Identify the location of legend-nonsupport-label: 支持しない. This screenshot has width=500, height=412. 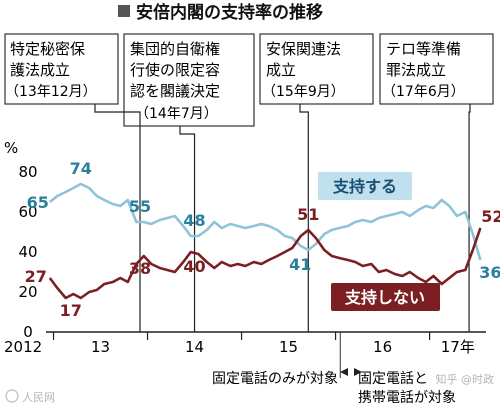
(384, 297).